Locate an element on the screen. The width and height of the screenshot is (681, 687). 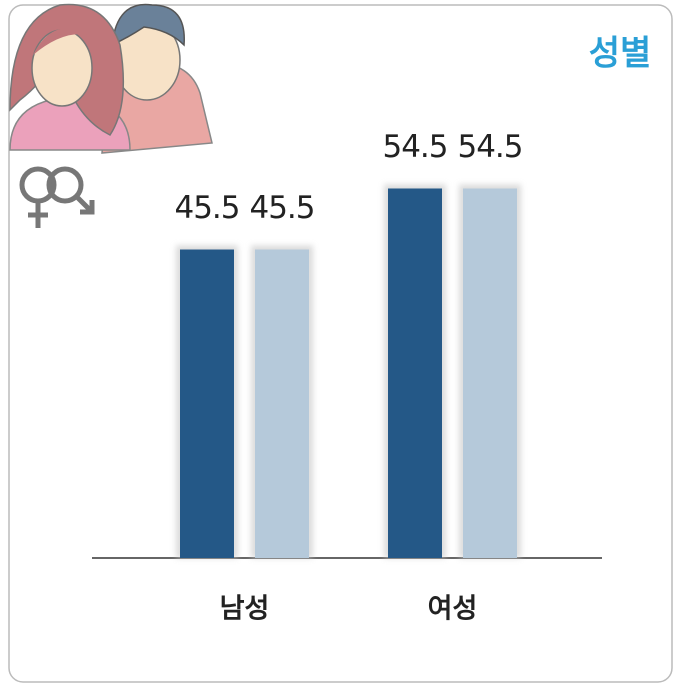
x-tick-label: 여성 is located at coordinates (453, 609).